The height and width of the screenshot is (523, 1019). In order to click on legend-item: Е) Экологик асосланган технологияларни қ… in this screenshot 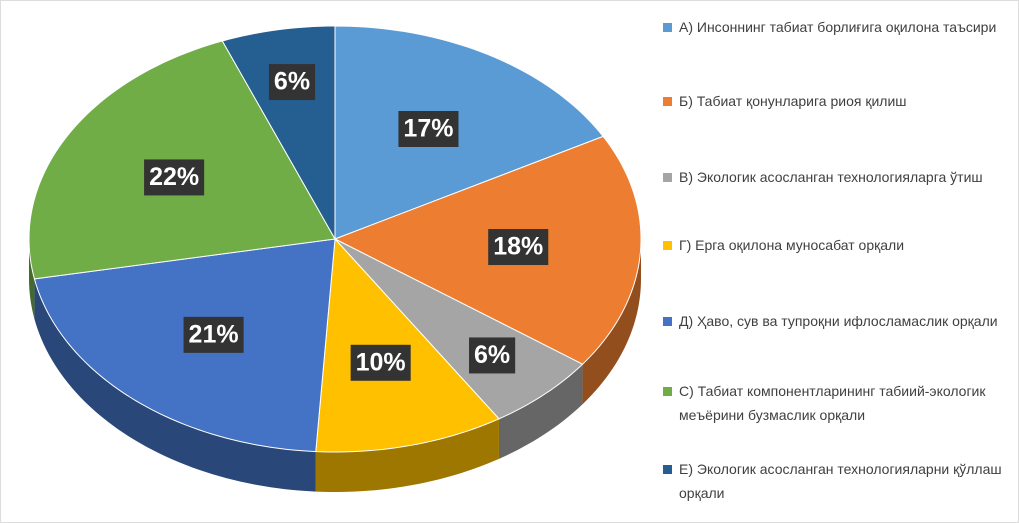, I will do `click(835, 481)`.